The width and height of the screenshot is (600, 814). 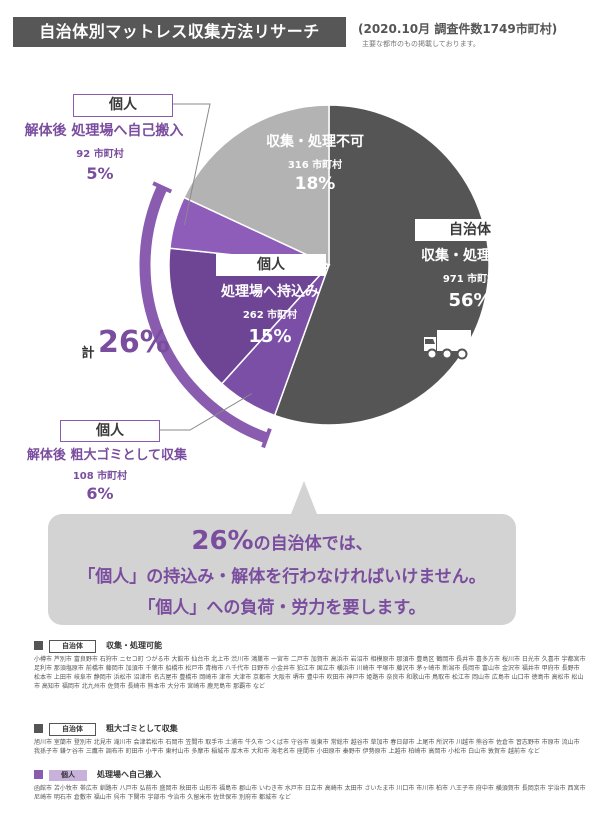 I want to click on legend-title: 収集・処理可能, so click(x=134, y=645).